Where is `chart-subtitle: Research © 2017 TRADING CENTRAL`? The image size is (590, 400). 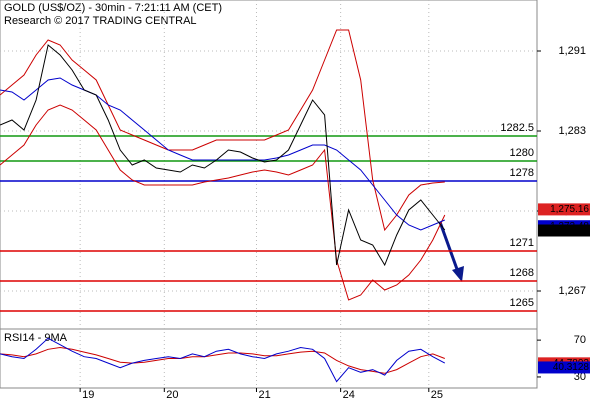 chart-subtitle: Research © 2017 TRADING CENTRAL is located at coordinates (100, 21).